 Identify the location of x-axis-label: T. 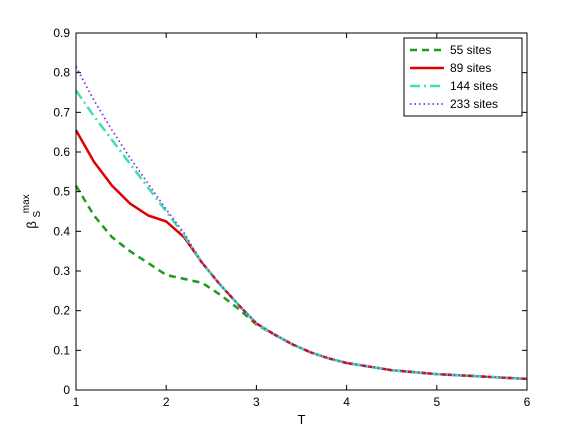
(302, 419).